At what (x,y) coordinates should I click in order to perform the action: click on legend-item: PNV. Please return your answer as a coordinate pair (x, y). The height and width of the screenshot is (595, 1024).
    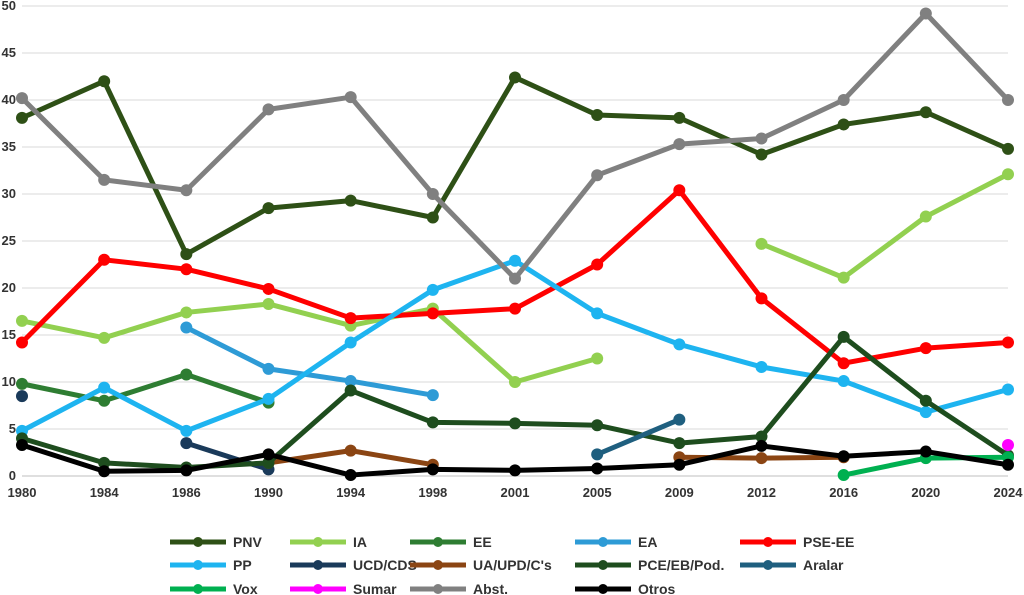
    Looking at the image, I should click on (216, 542).